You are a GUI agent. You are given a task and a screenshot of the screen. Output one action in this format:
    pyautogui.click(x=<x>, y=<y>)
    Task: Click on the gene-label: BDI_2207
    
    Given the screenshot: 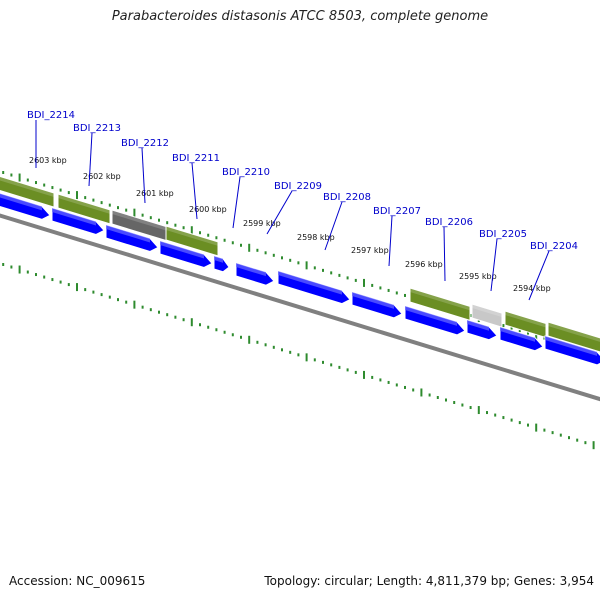 What is the action you would take?
    pyautogui.click(x=397, y=211)
    